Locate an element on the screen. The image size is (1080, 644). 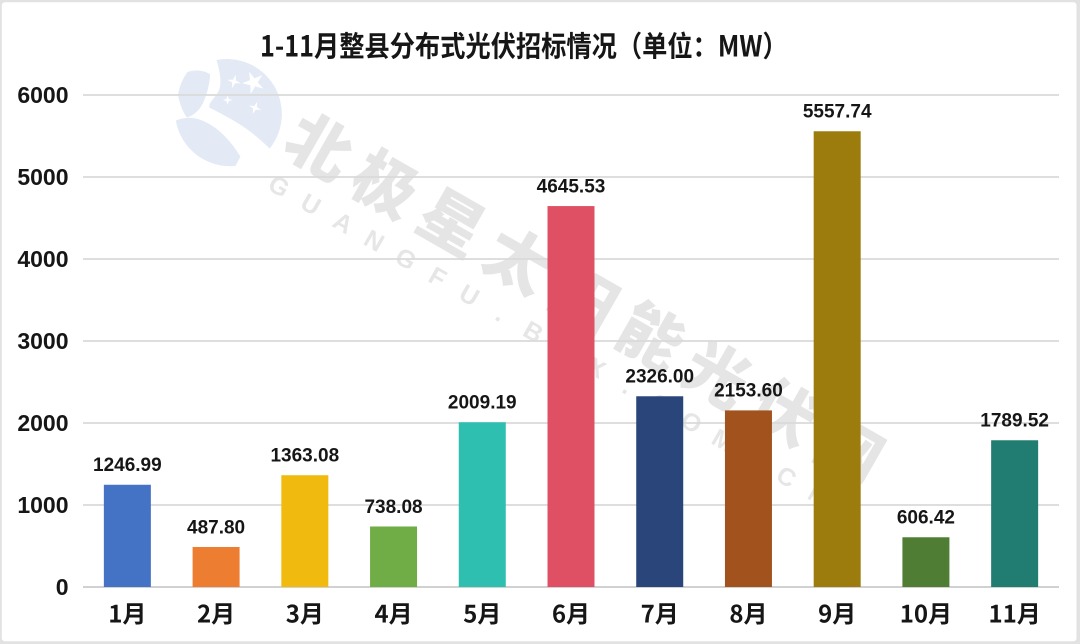
svg-text: 2153.60 is located at coordinates (748, 391).